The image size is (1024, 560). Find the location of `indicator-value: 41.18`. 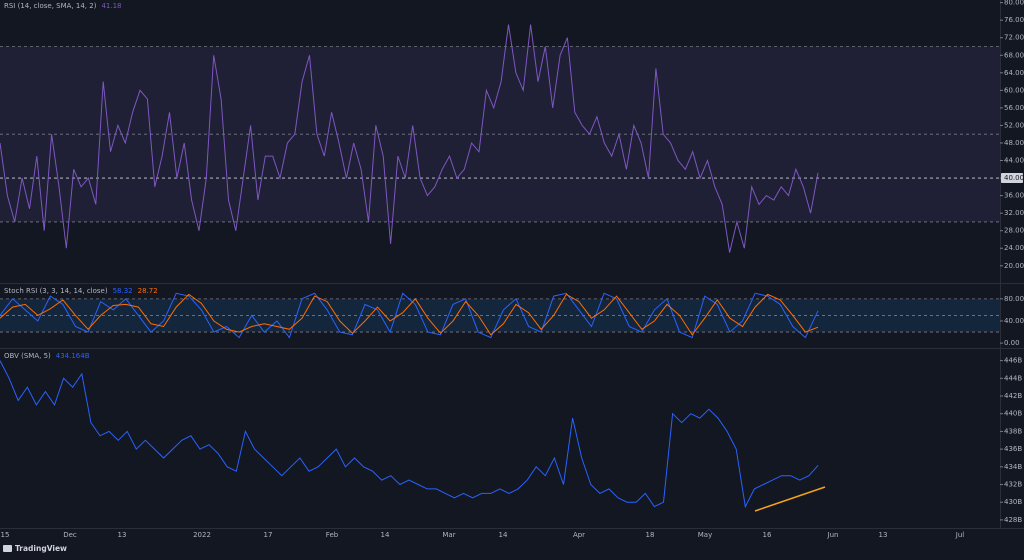

indicator-value: 41.18 is located at coordinates (111, 6).